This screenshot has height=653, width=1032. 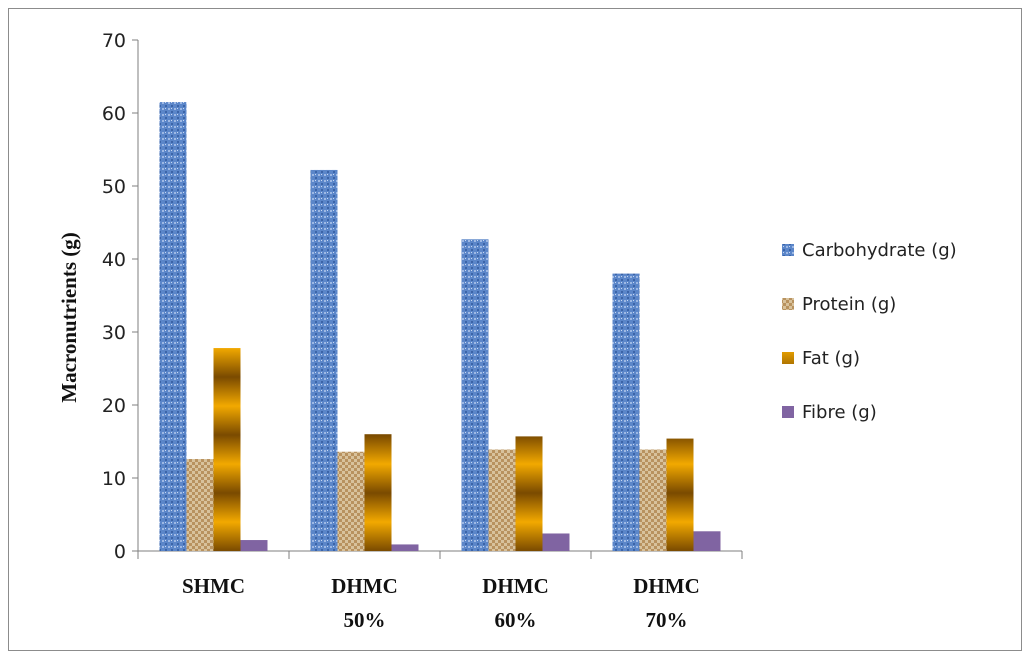 What do you see at coordinates (114, 333) in the screenshot?
I see `y-tick-label: 30` at bounding box center [114, 333].